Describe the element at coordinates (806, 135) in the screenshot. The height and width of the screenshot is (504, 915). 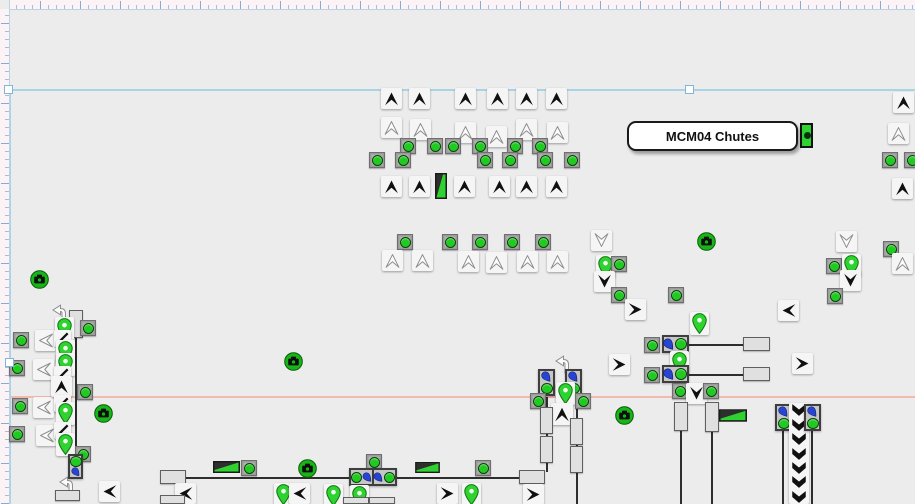
I see `status-bar-indicator` at that location.